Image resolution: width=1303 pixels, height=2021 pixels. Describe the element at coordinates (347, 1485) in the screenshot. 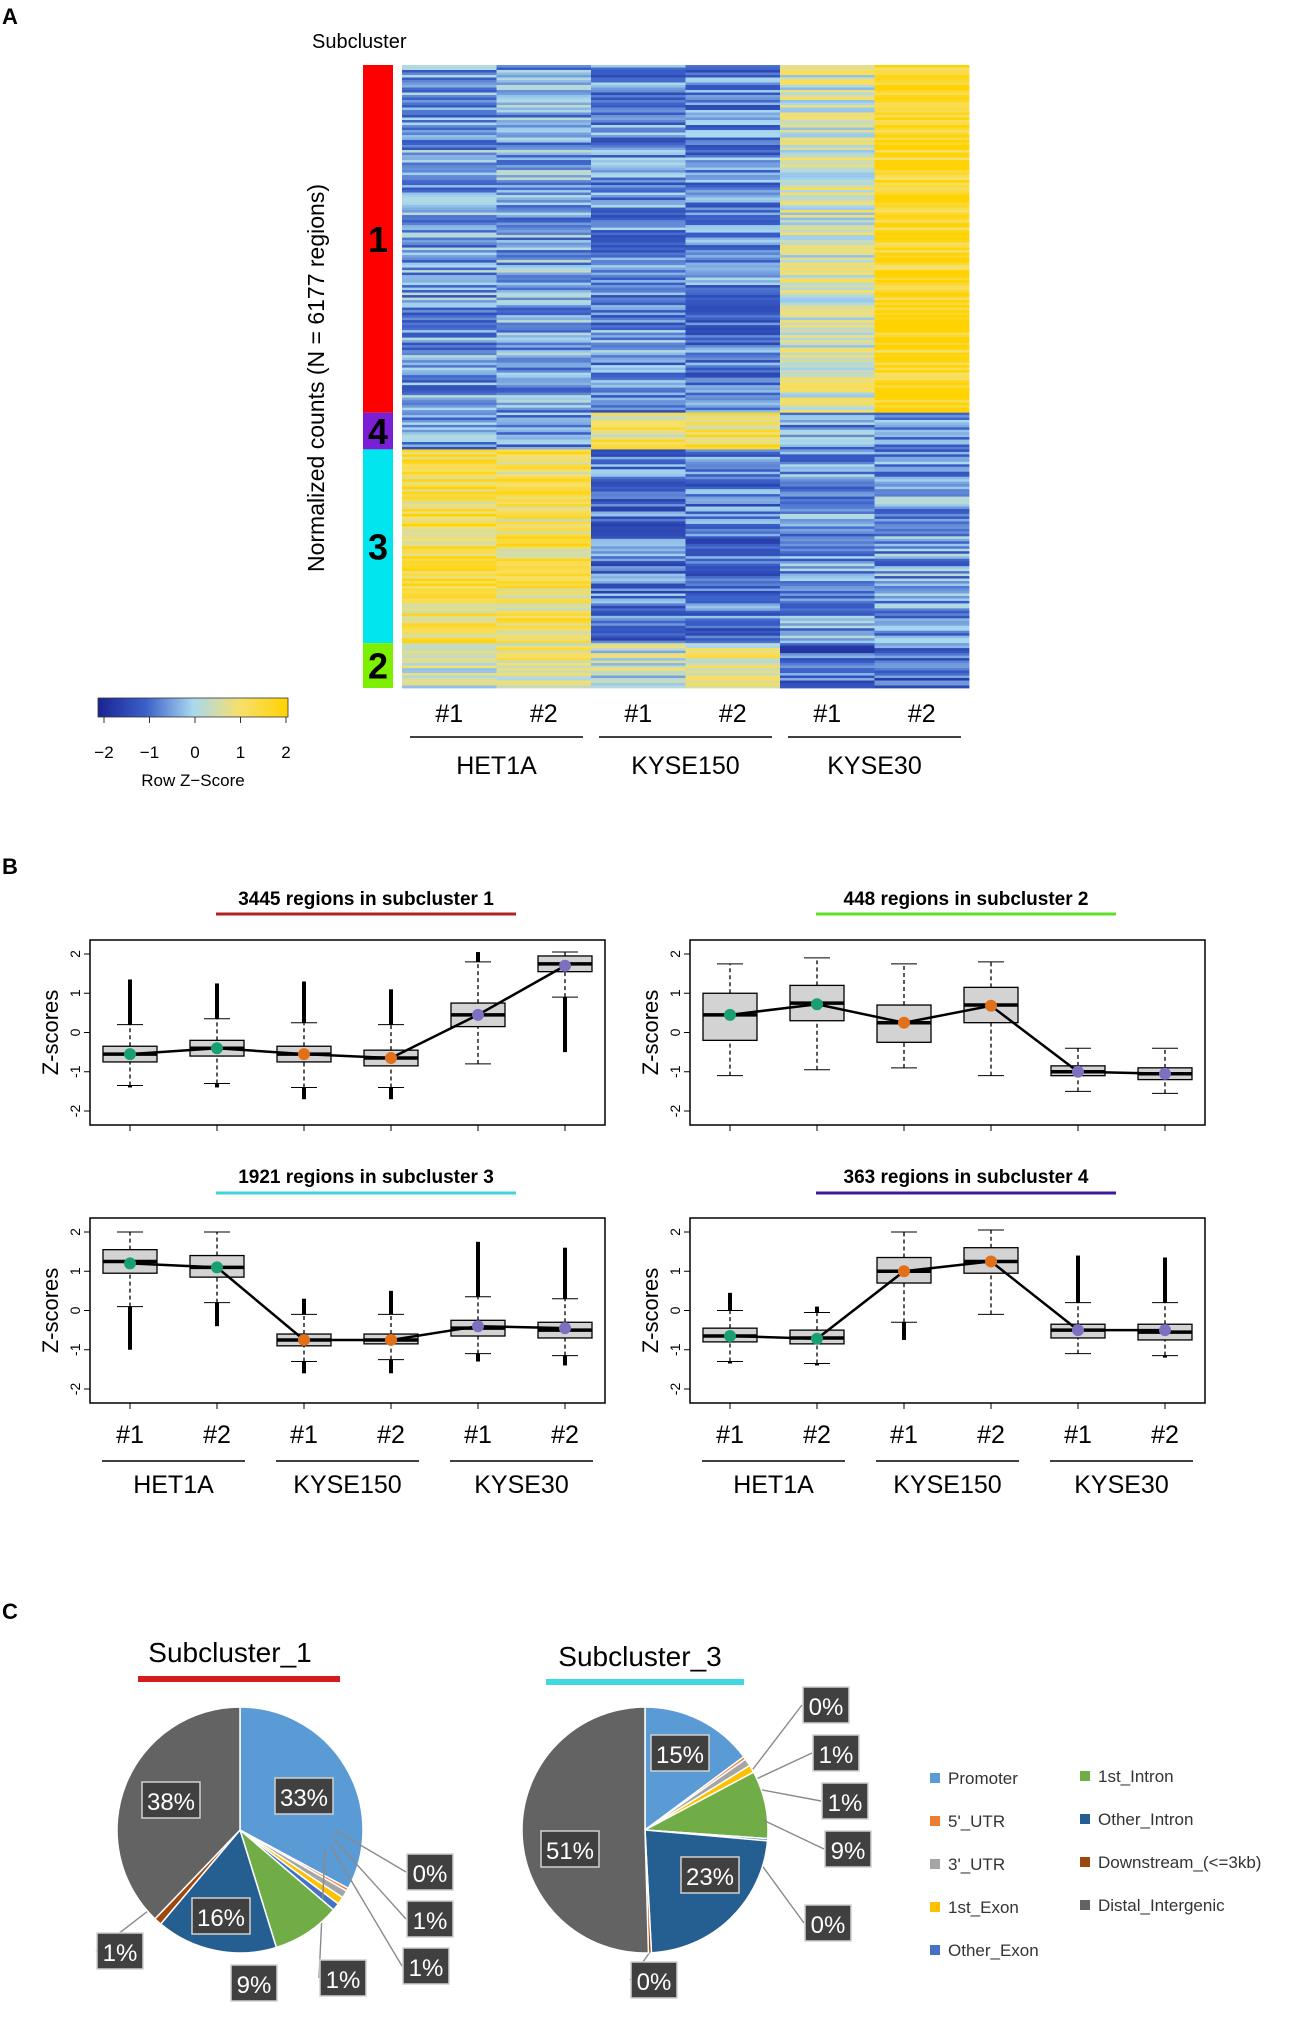

I see `boxplot-group-label: KYSE150` at that location.